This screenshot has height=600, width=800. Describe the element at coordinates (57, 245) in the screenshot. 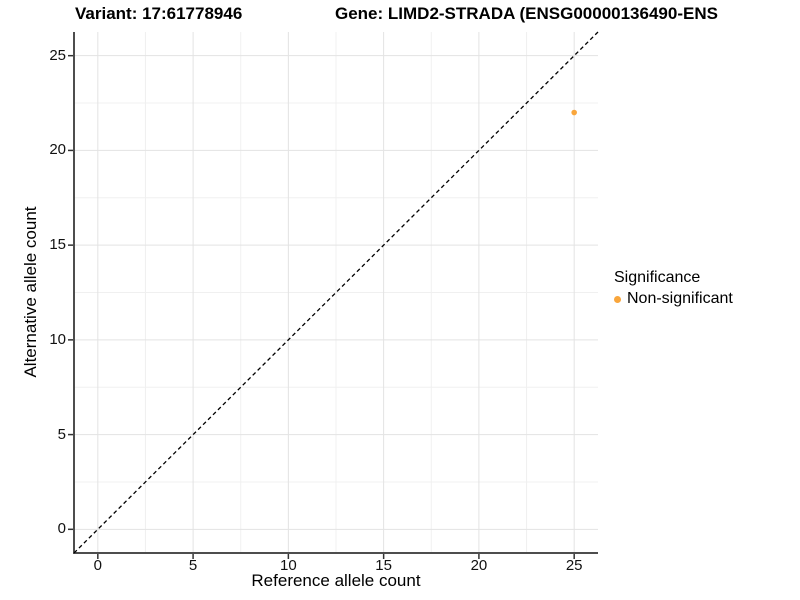

I see `y-tick-label: 15` at that location.